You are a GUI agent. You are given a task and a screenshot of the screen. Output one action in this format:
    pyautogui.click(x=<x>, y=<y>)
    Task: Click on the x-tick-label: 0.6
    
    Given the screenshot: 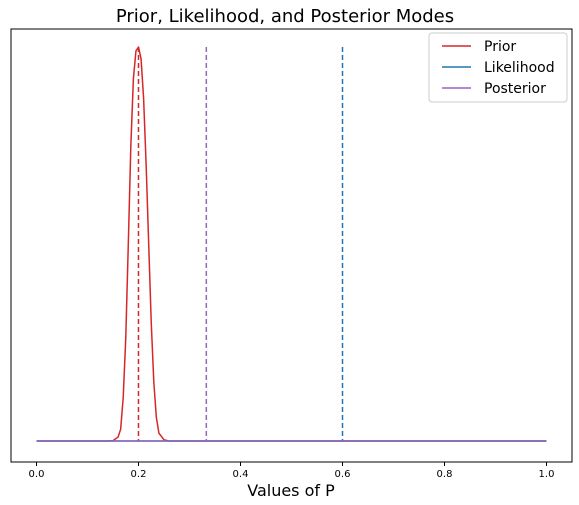 What is the action you would take?
    pyautogui.click(x=343, y=474)
    